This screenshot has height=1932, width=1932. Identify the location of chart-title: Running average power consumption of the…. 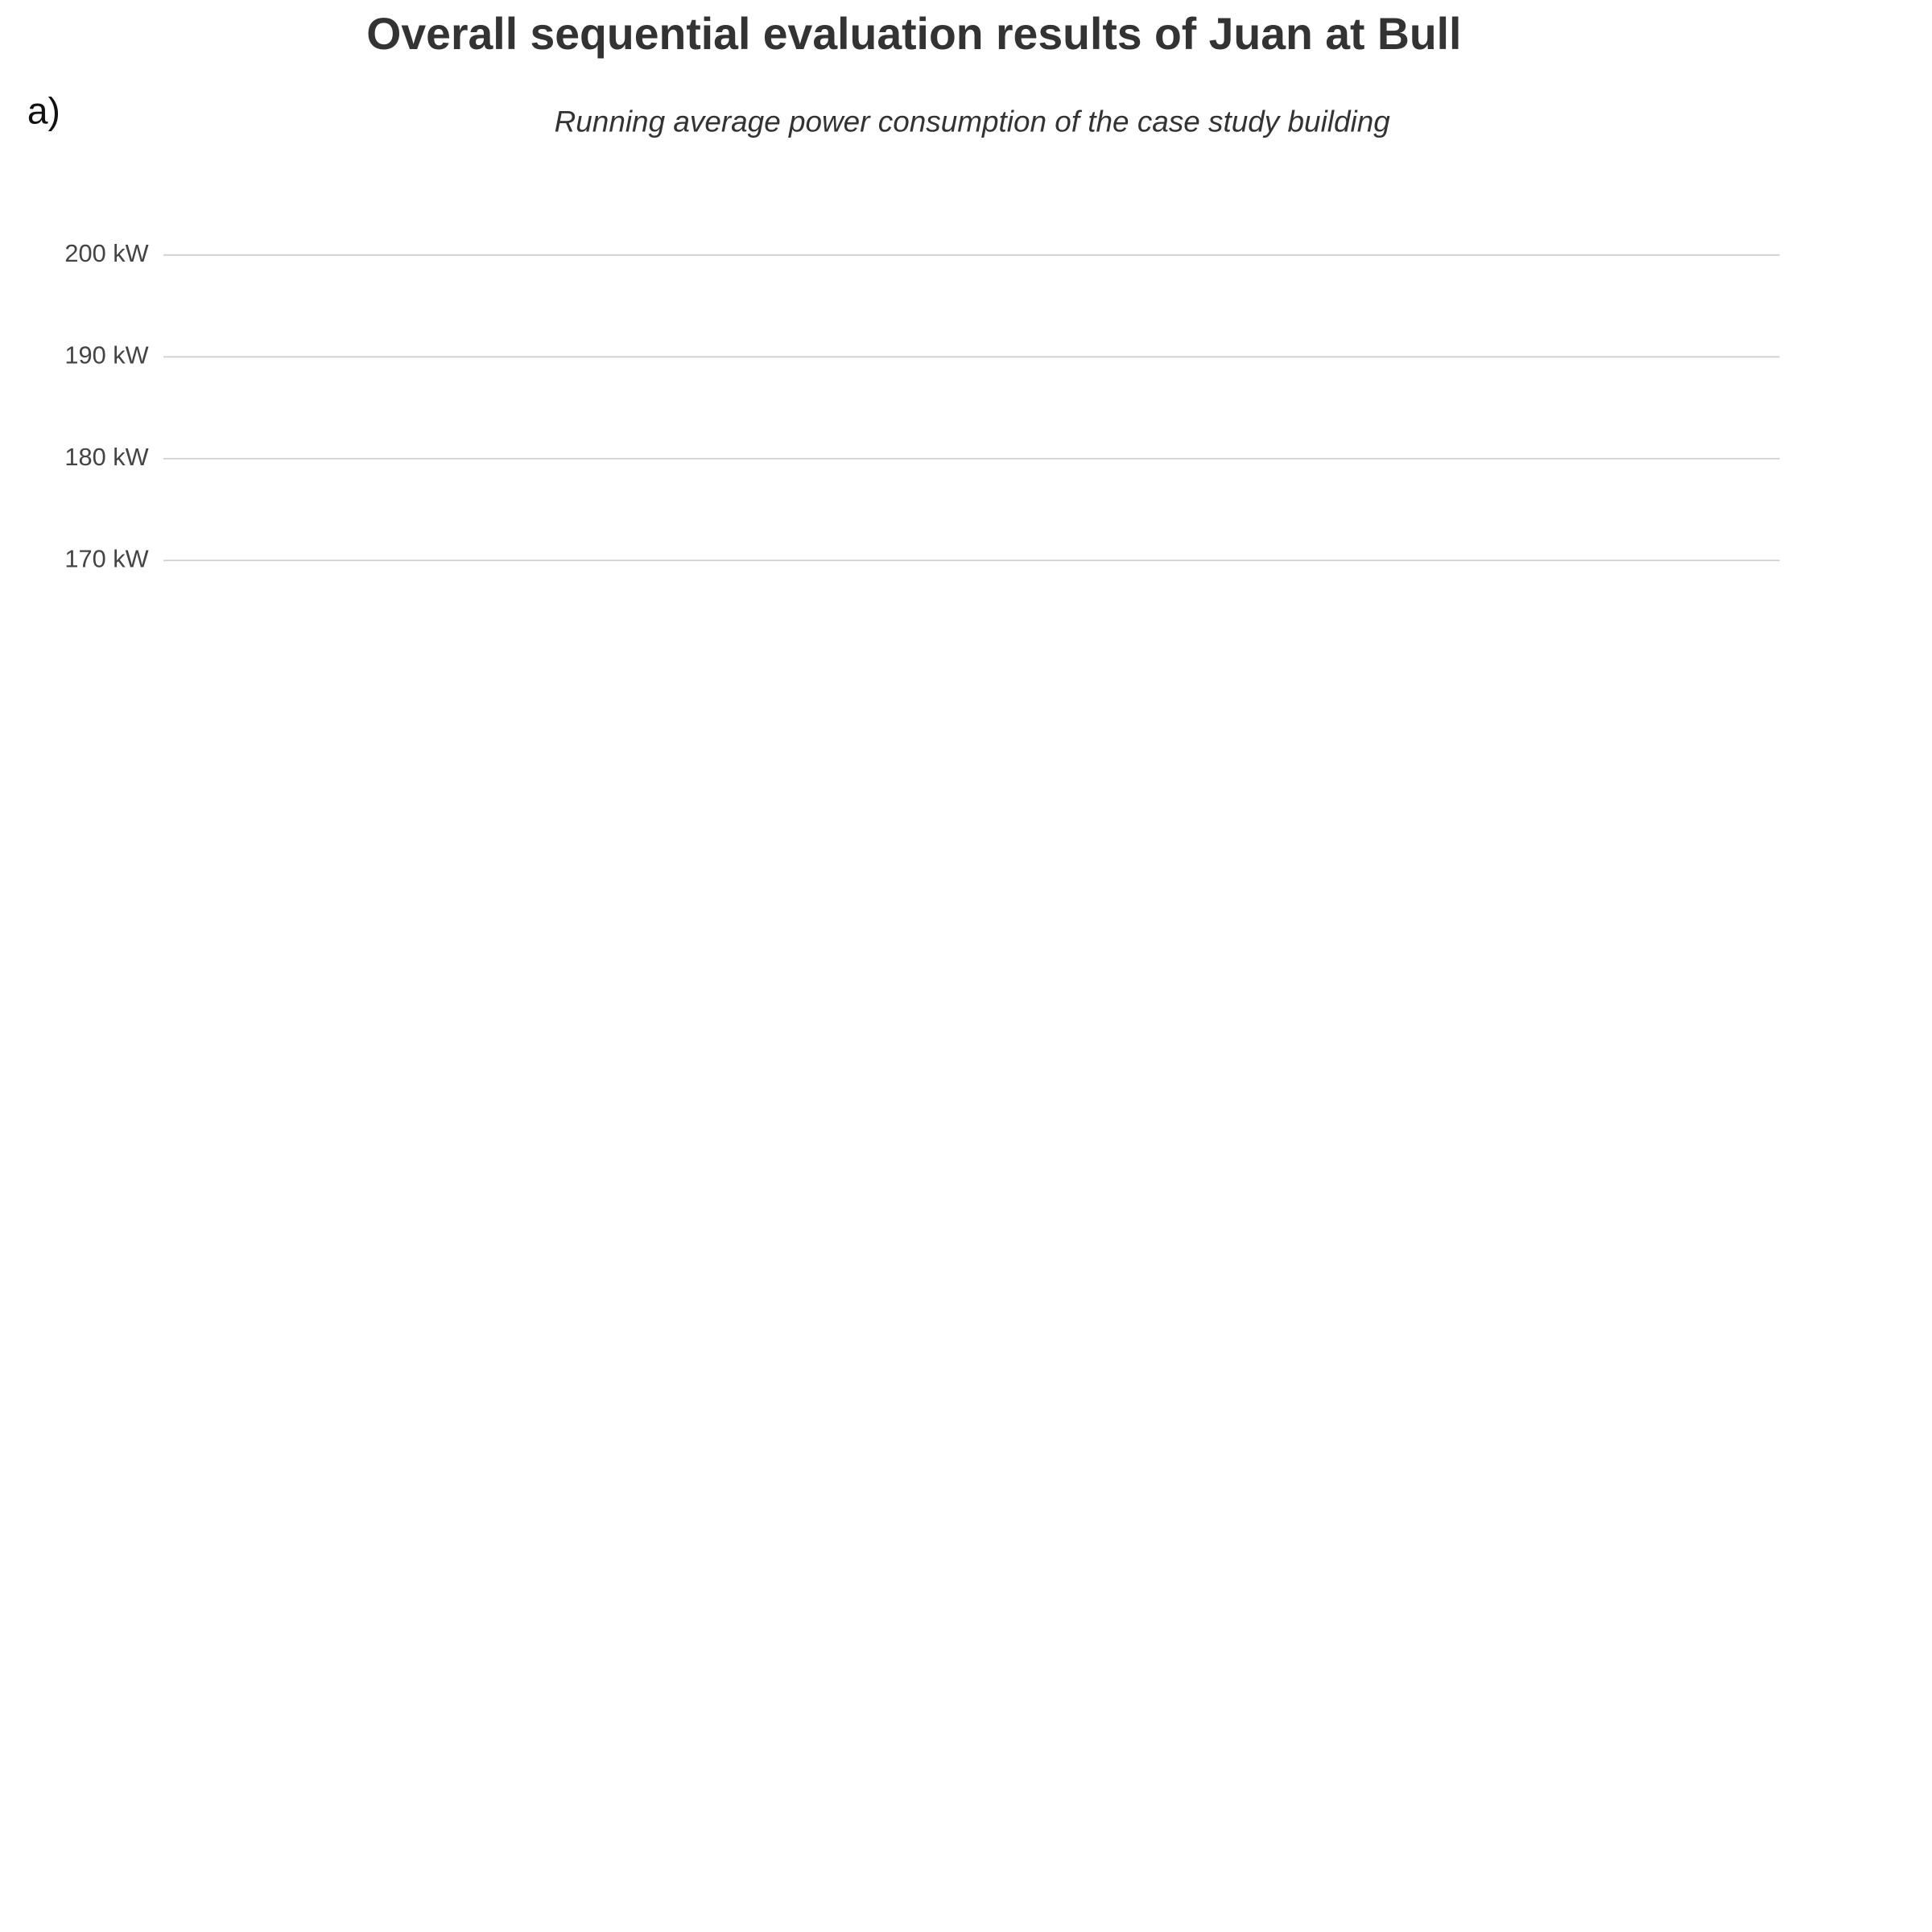
(973, 121).